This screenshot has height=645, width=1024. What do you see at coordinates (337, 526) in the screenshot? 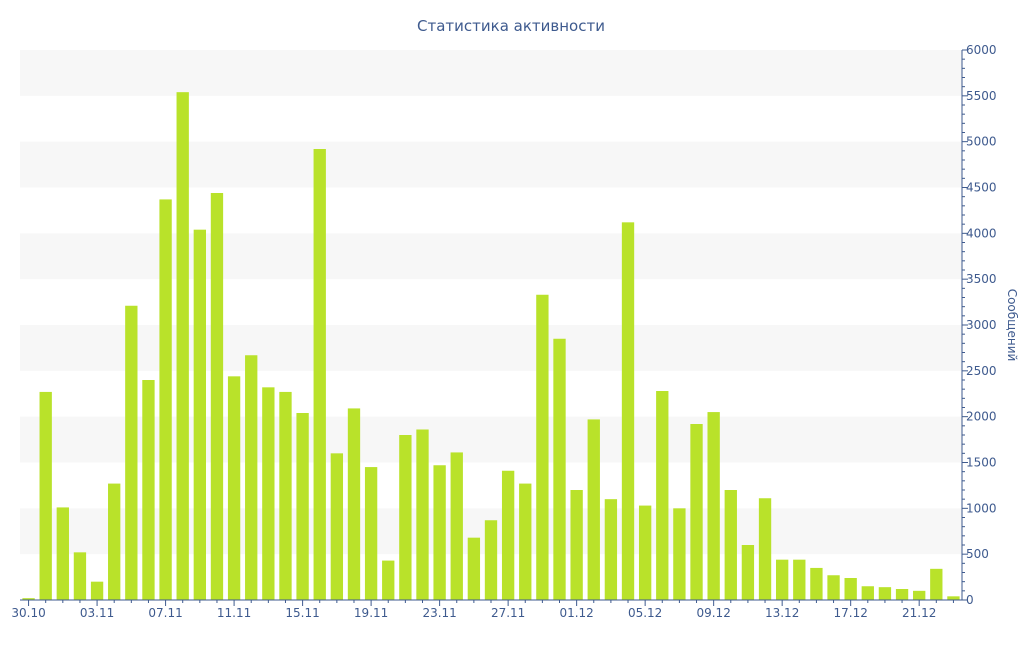
I see `bar-17.11` at bounding box center [337, 526].